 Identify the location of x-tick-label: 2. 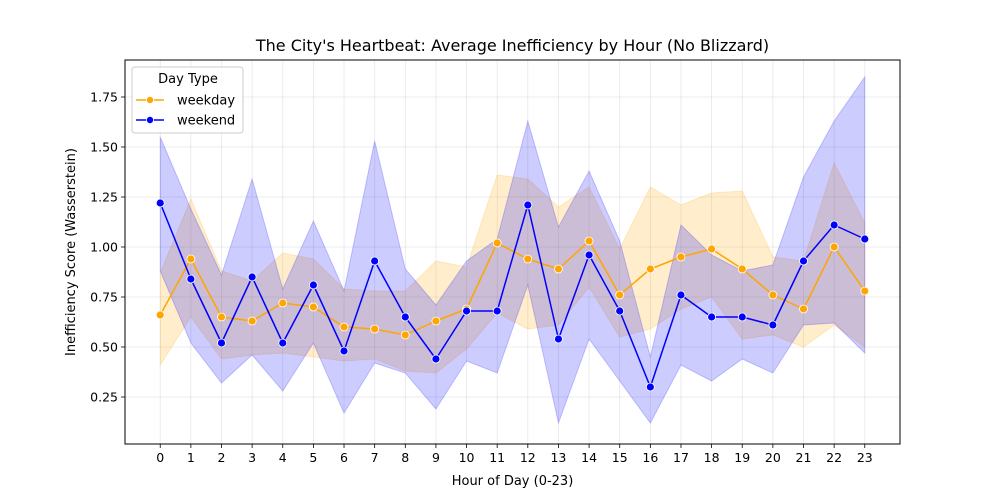
(222, 457).